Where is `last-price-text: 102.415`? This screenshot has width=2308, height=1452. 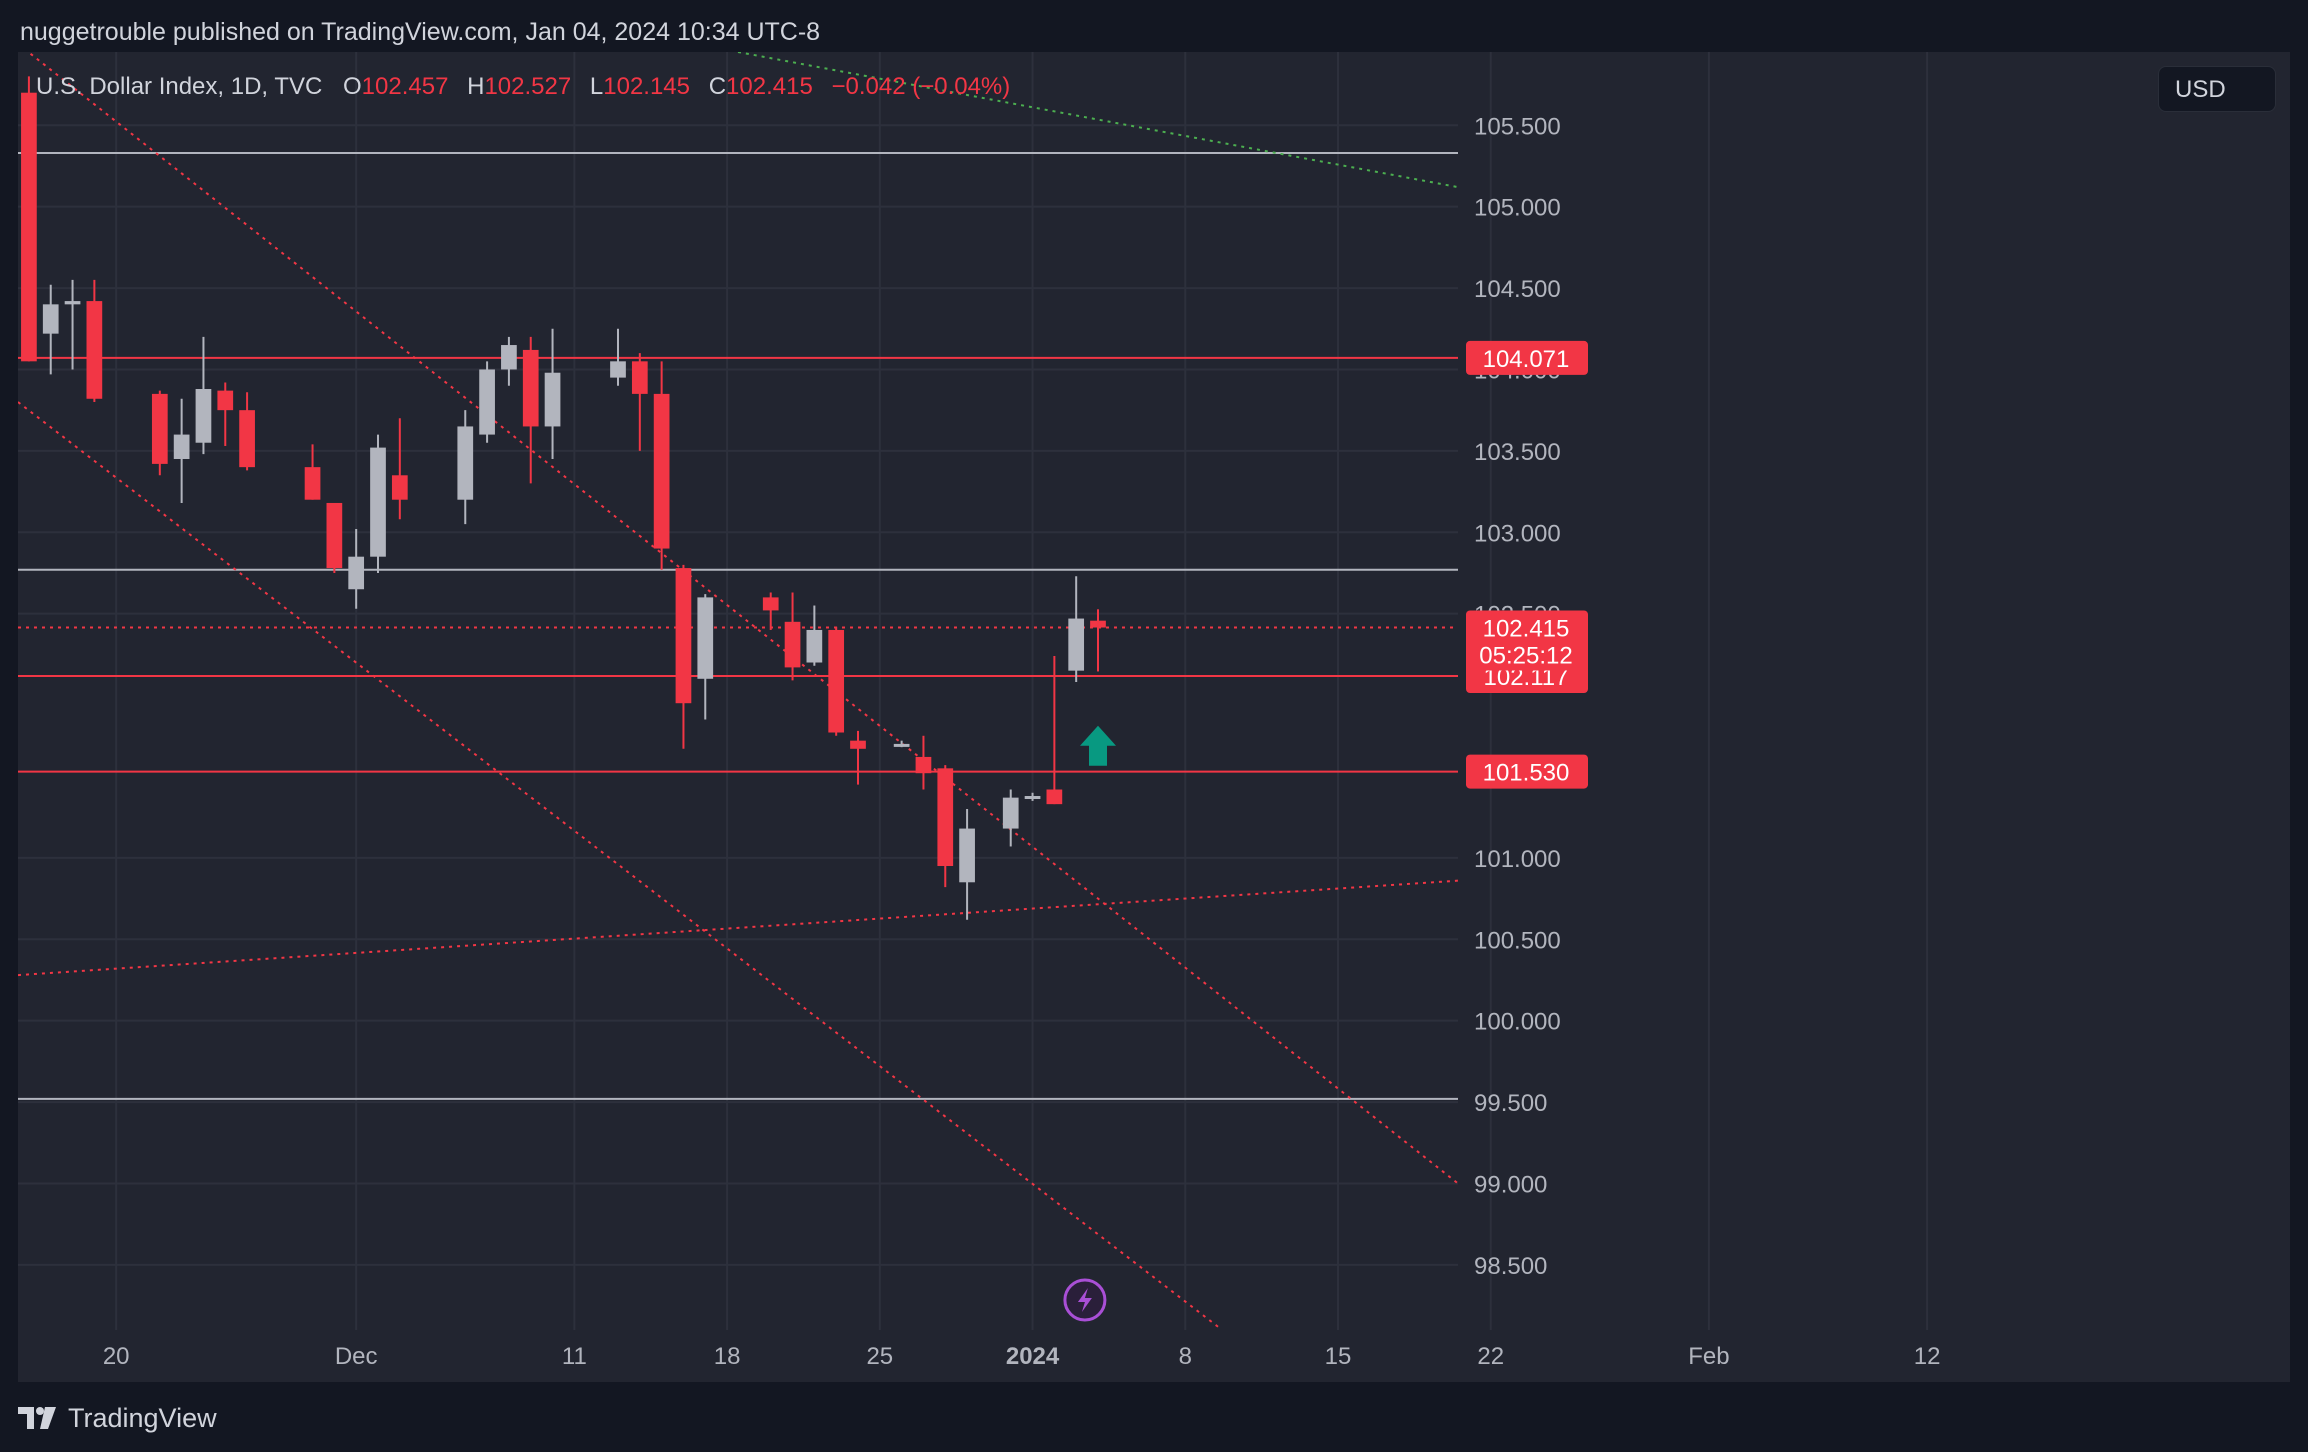 last-price-text: 102.415 is located at coordinates (1526, 629).